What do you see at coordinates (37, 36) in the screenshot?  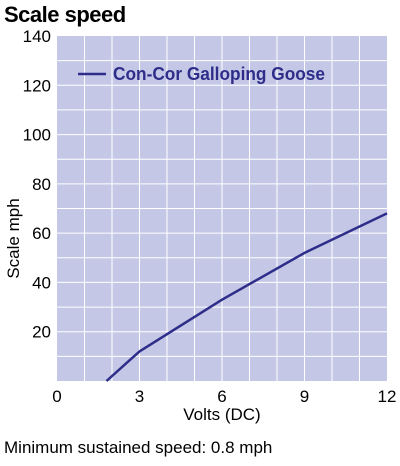 I see `y-tick-label: 140` at bounding box center [37, 36].